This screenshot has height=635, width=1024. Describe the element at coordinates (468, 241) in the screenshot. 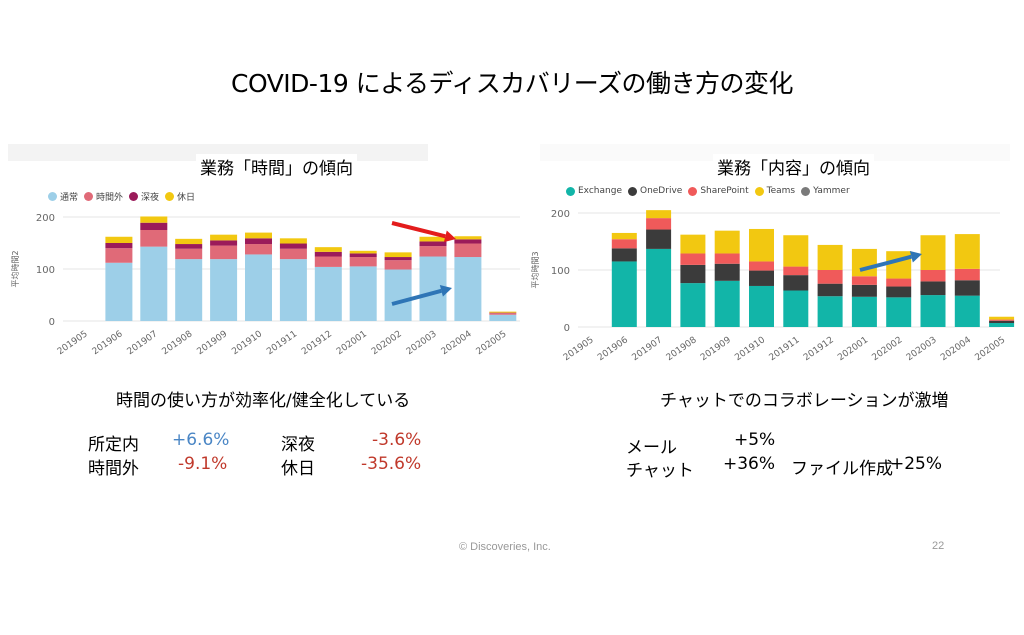

I see `bar-segment-深夜-202004` at that location.